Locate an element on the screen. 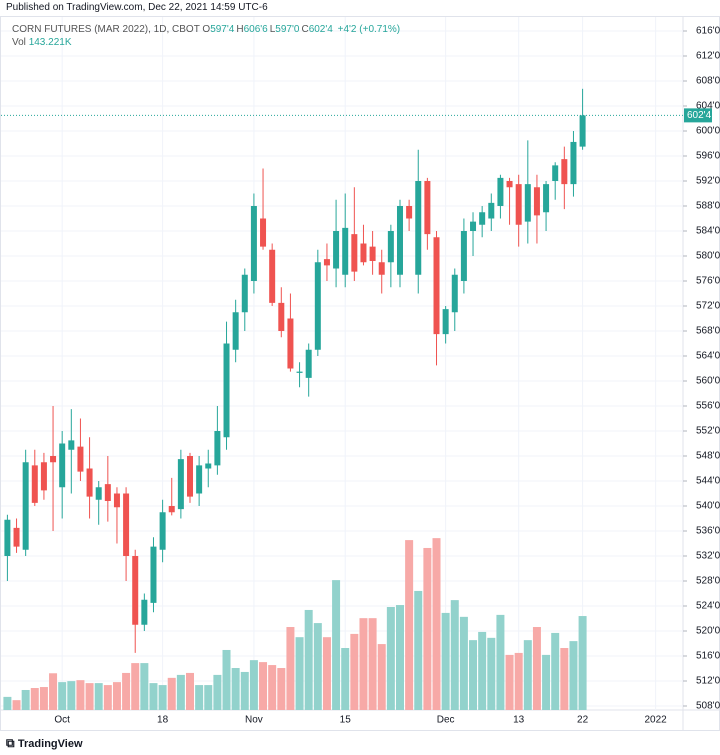 Image resolution: width=720 pixels, height=755 pixels. symbol: CORN FUTURES (MAR 2022), 1D, CBOT is located at coordinates (106, 29).